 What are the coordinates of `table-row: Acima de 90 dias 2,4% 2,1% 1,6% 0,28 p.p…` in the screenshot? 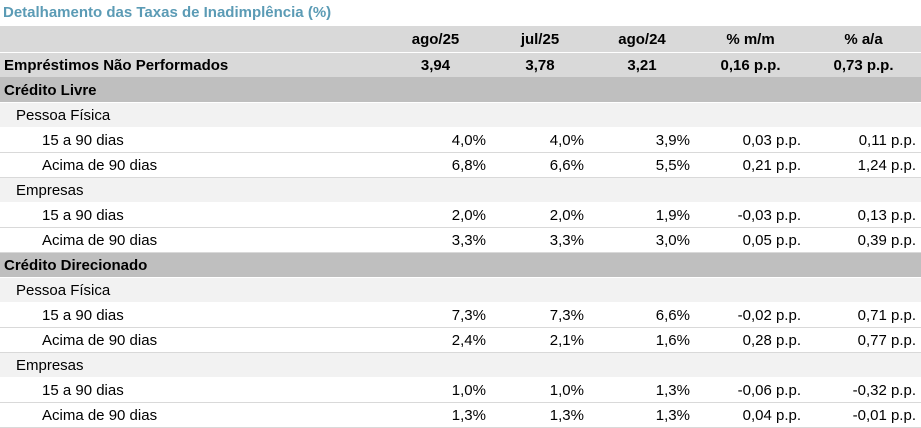 It's located at (460, 340).